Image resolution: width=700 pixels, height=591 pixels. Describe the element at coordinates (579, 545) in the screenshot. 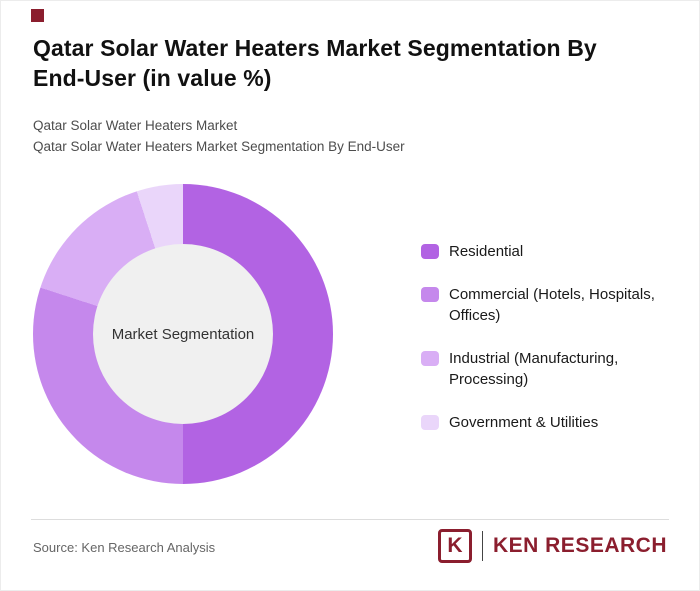

I see `ken-research-logo-text: KEN RESEARCH` at that location.